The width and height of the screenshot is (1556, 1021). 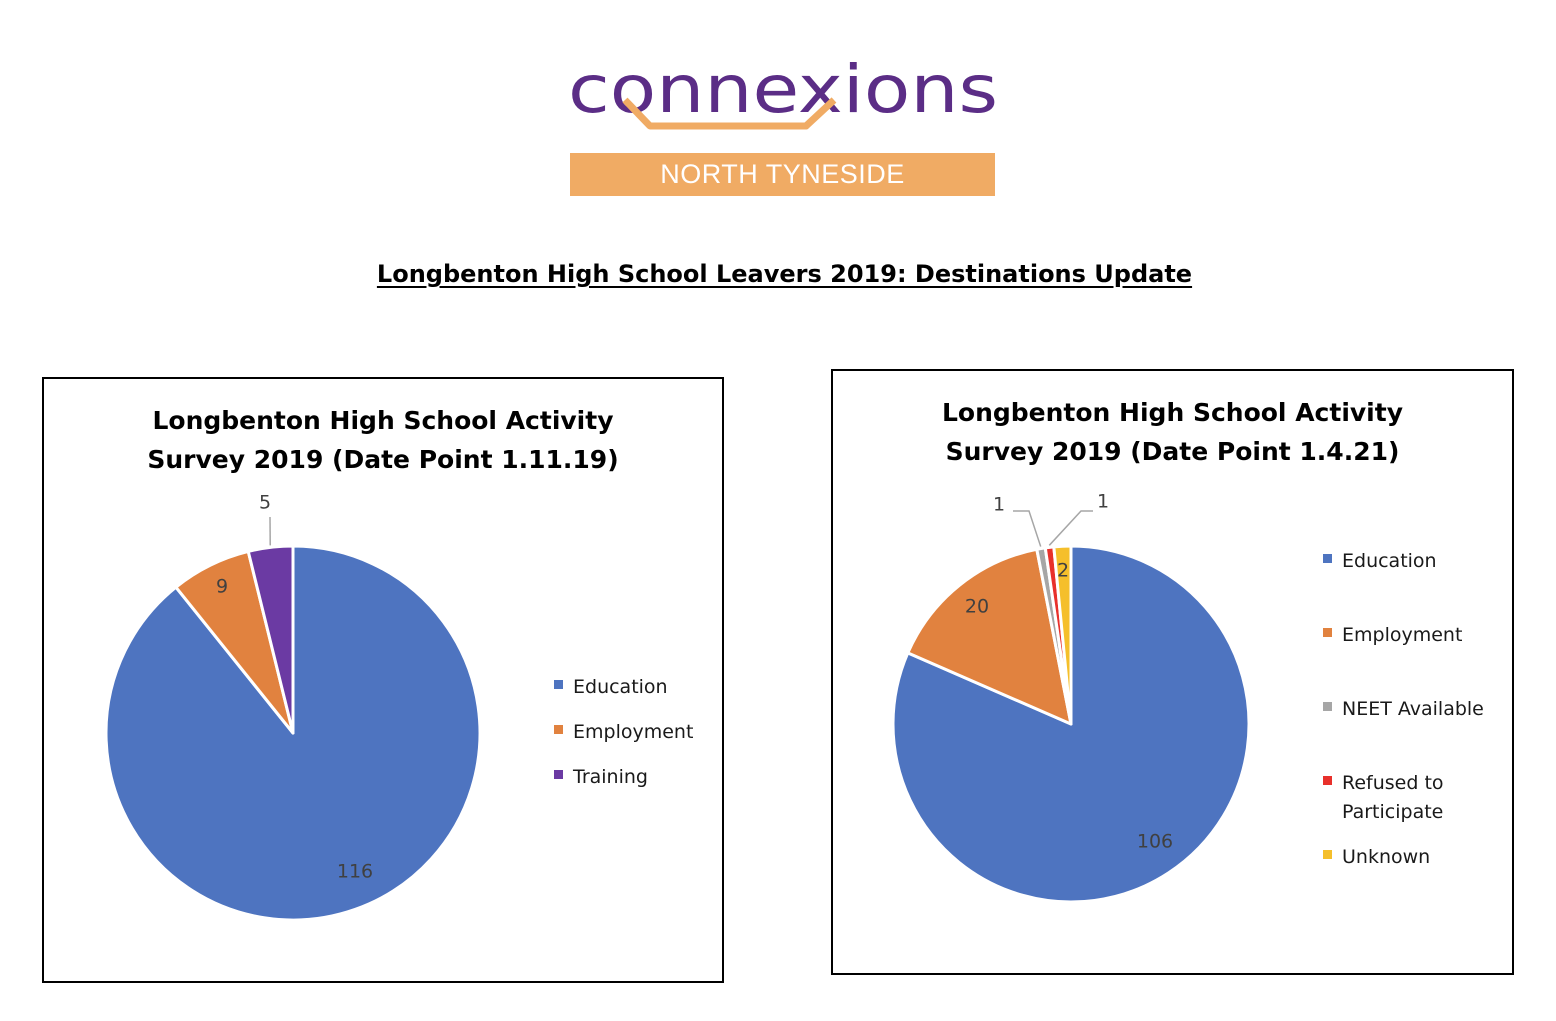 I want to click on pie-slice-unknown, so click(x=1062, y=635).